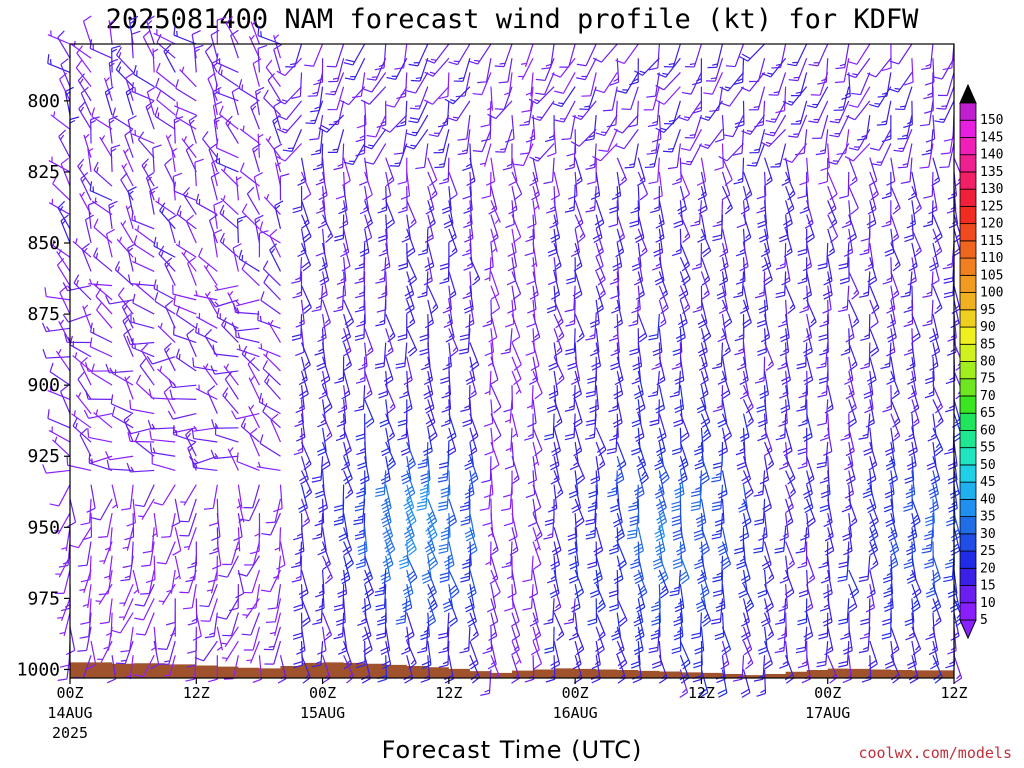 The width and height of the screenshot is (1024, 768). What do you see at coordinates (991, 224) in the screenshot?
I see `colorbar-label: 120` at bounding box center [991, 224].